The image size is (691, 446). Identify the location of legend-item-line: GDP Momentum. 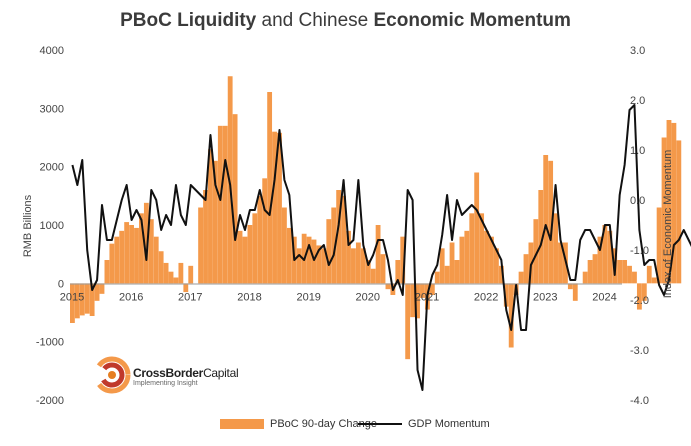
(424, 424).